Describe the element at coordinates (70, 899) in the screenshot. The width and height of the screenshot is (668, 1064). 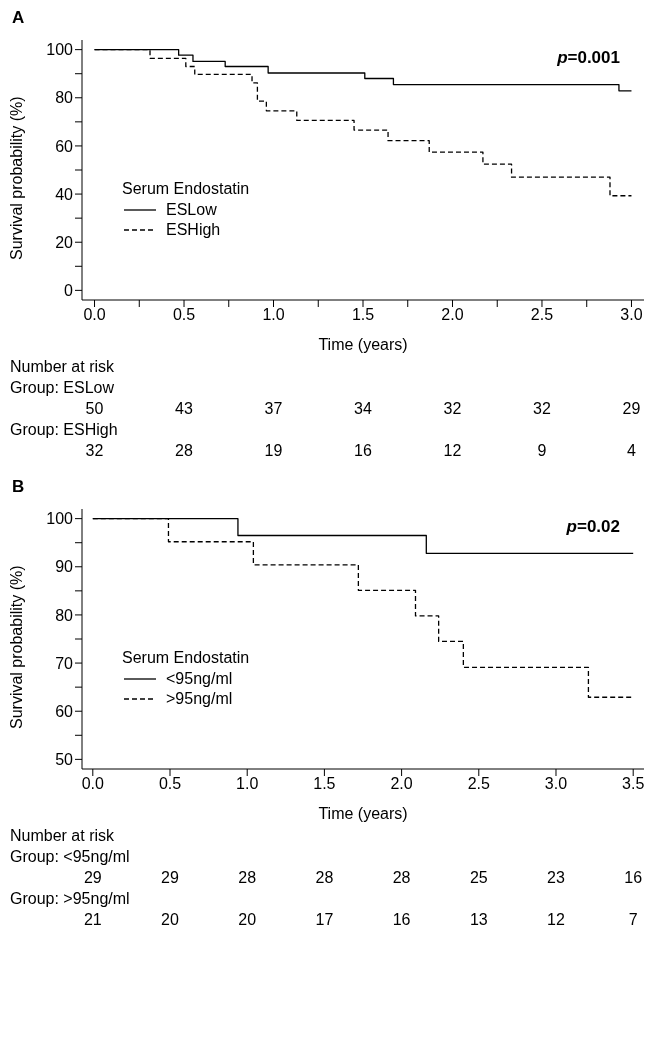
I see `text: Group: >95ng/ml` at that location.